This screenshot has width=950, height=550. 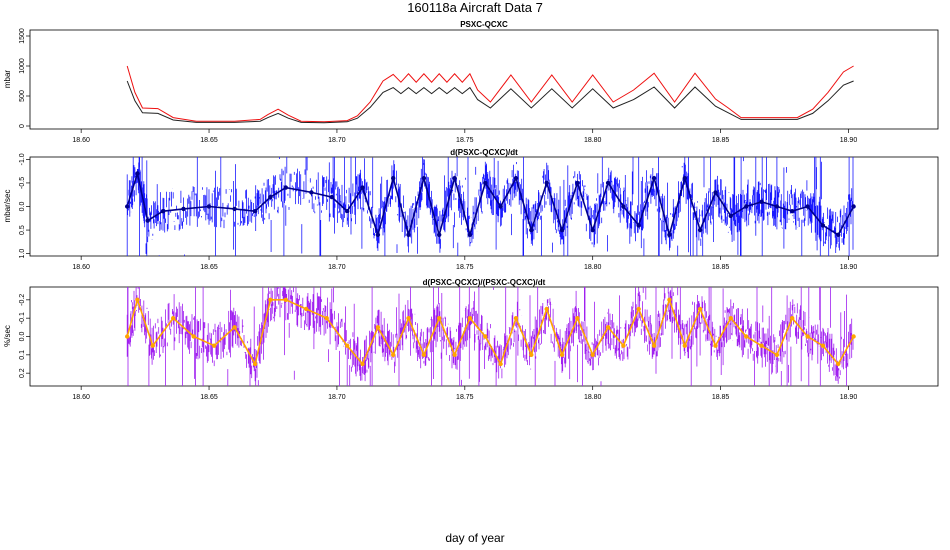 What do you see at coordinates (22, 36) in the screenshot?
I see `y-tick-label: 1500` at bounding box center [22, 36].